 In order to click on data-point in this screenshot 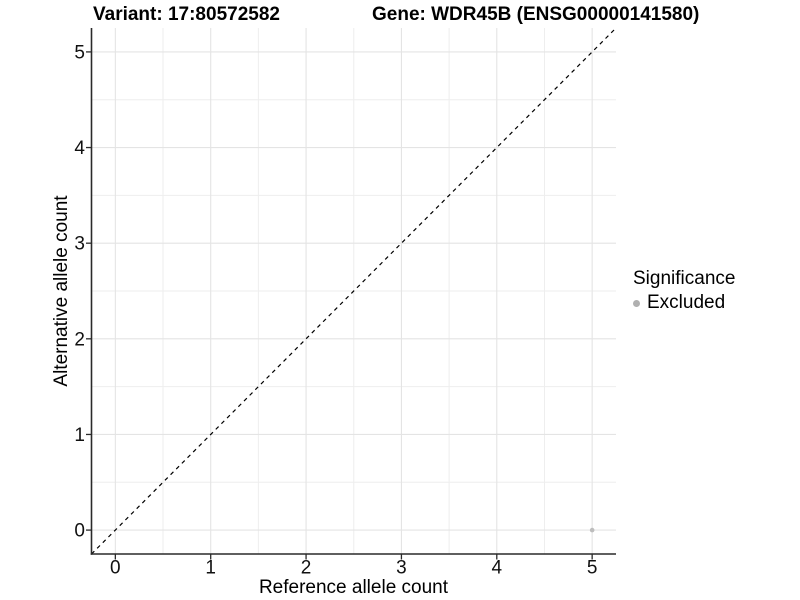, I will do `click(592, 530)`.